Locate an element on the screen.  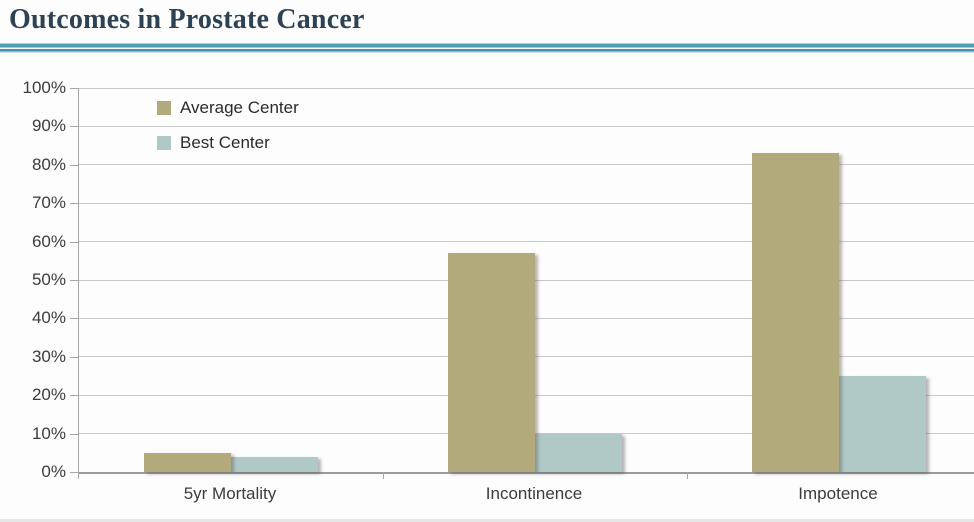
y-tick-label: 0% is located at coordinates (53, 471).